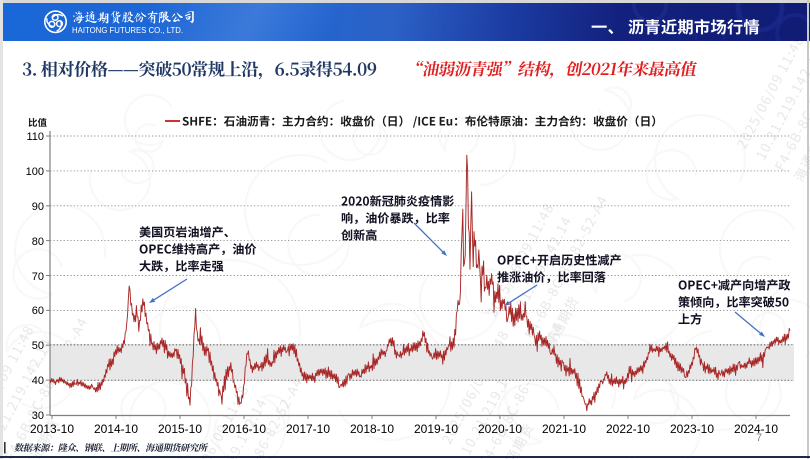 Image resolution: width=810 pixels, height=459 pixels. I want to click on svg-text: 2024-10, so click(756, 429).